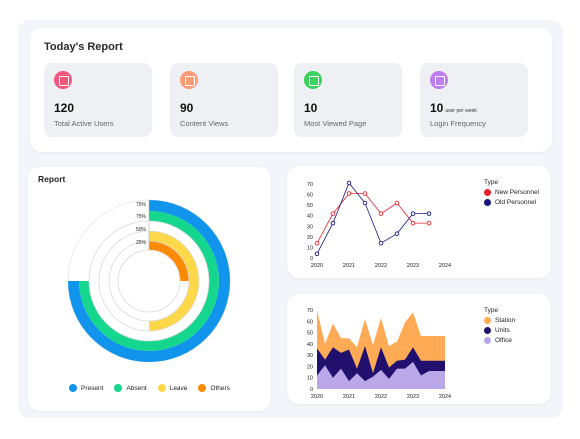 This screenshot has width=580, height=439. I want to click on legend-item-station: Station, so click(499, 320).